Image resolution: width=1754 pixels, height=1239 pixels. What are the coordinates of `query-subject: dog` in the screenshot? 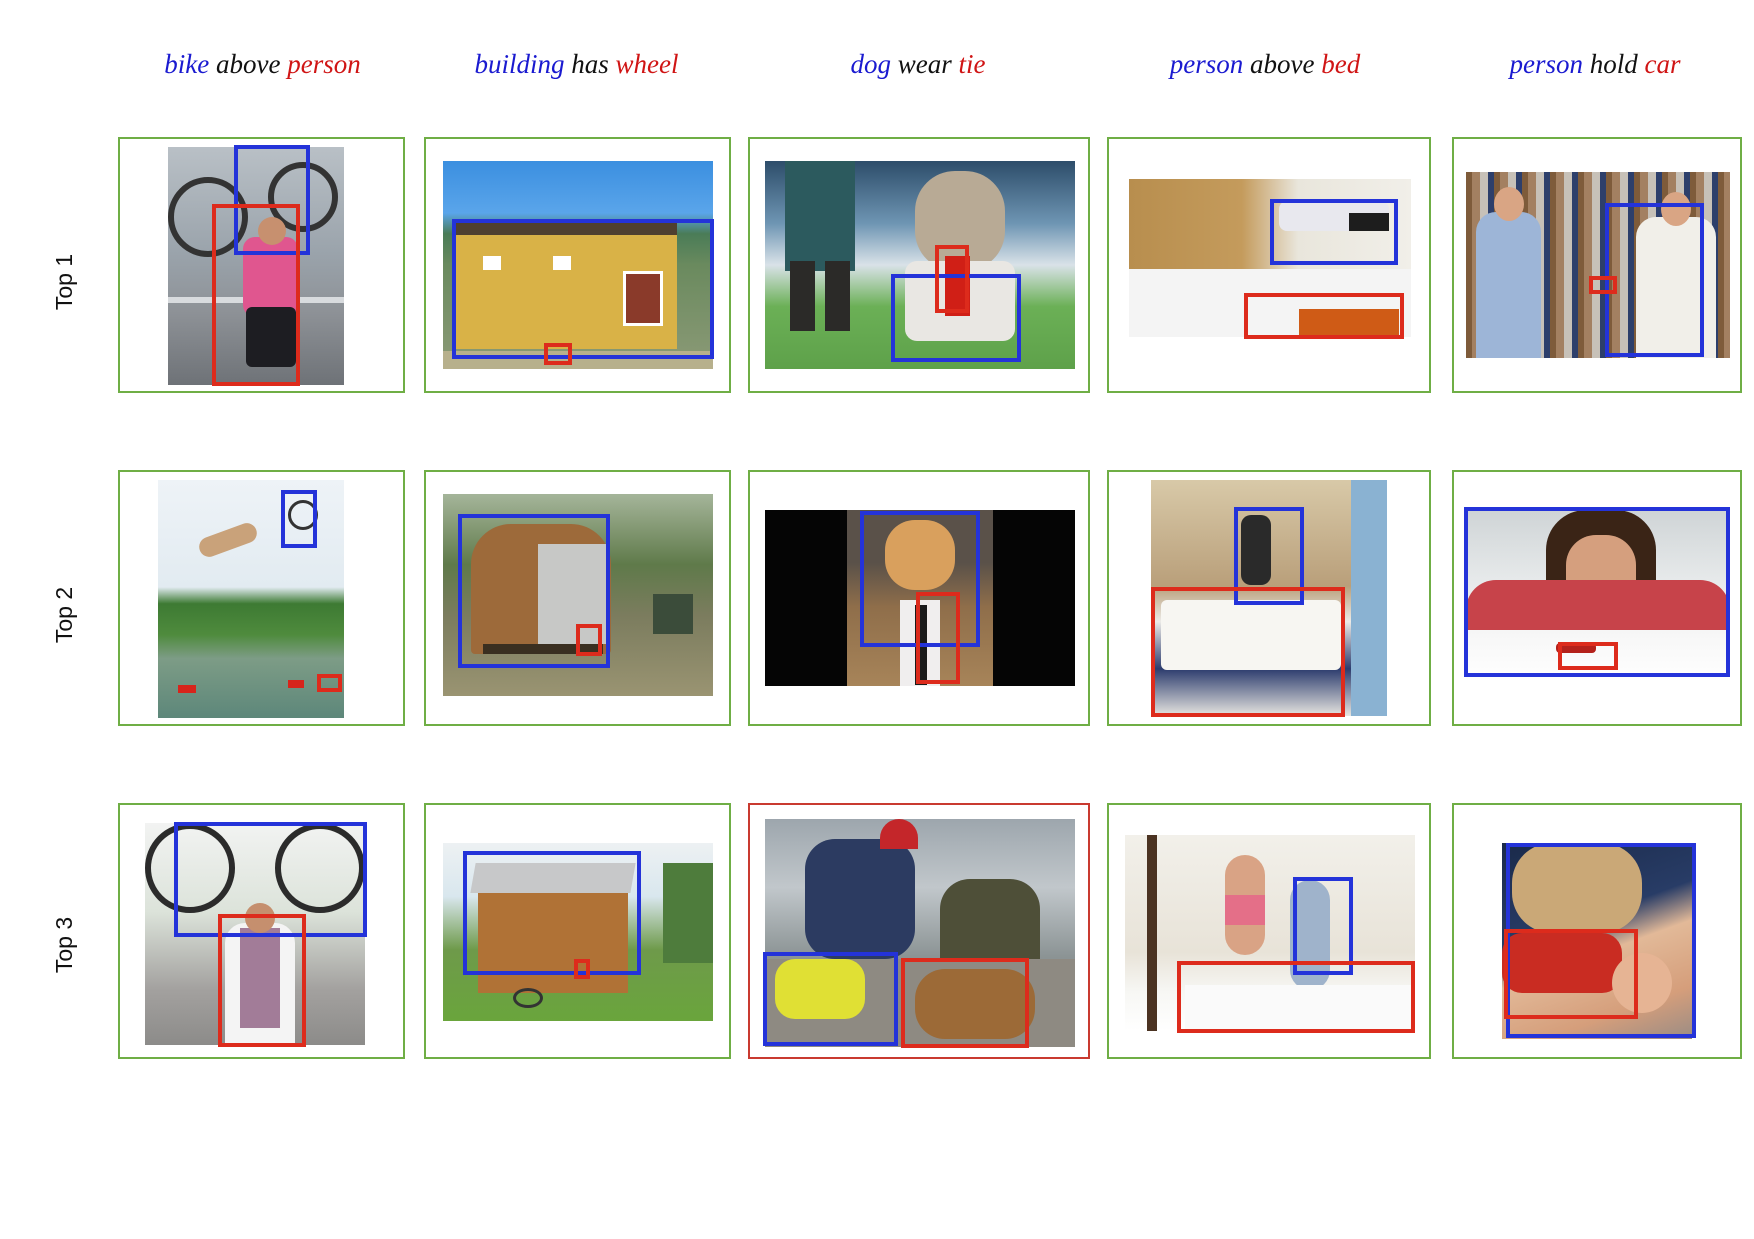 It's located at (871, 64).